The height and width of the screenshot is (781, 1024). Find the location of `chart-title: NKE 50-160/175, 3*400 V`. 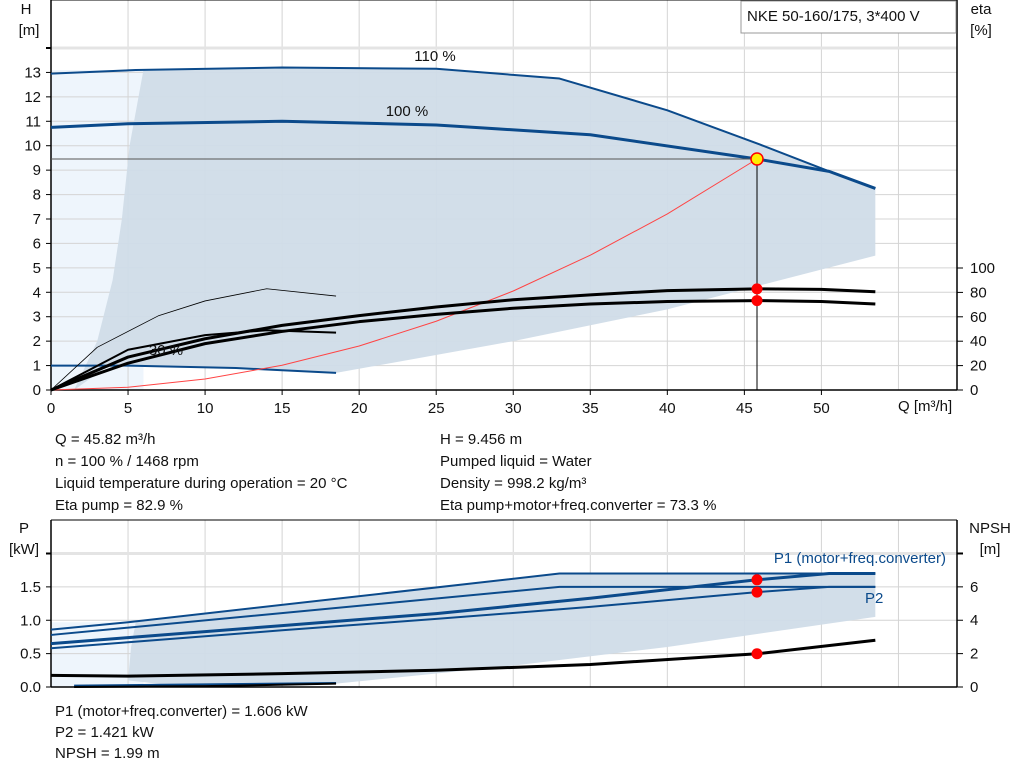

chart-title: NKE 50-160/175, 3*400 V is located at coordinates (833, 16).